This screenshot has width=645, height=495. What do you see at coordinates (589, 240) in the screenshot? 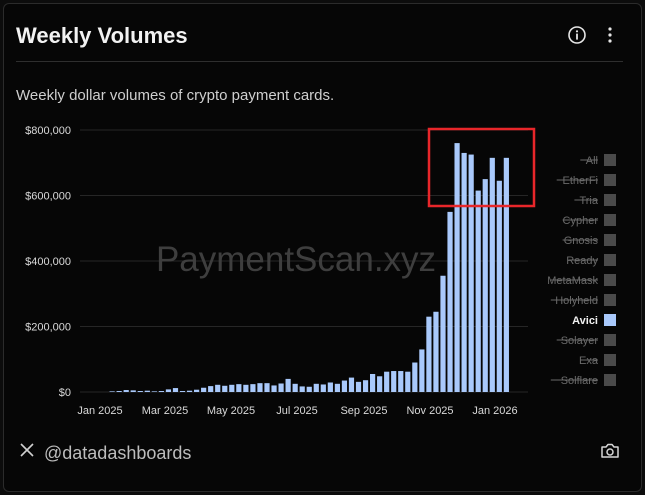
I see `legend-item: Gnosis` at bounding box center [589, 240].